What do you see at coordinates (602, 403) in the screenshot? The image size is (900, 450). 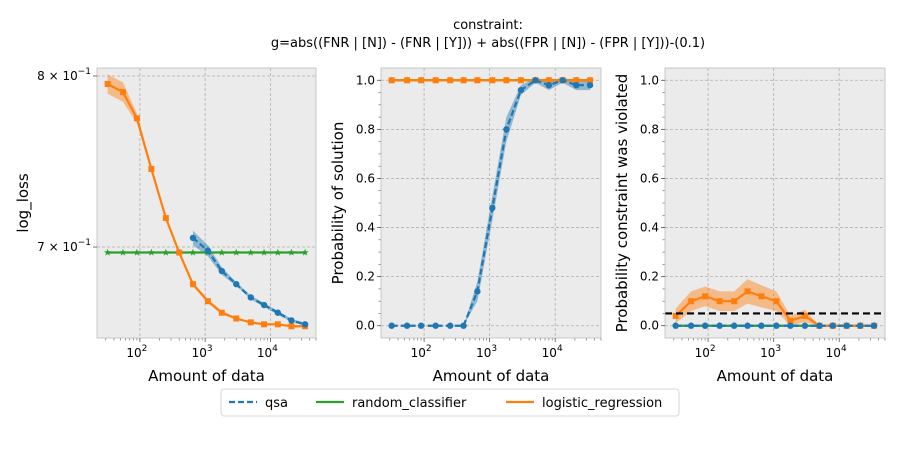 I see `legend-label: logistic_regression` at bounding box center [602, 403].